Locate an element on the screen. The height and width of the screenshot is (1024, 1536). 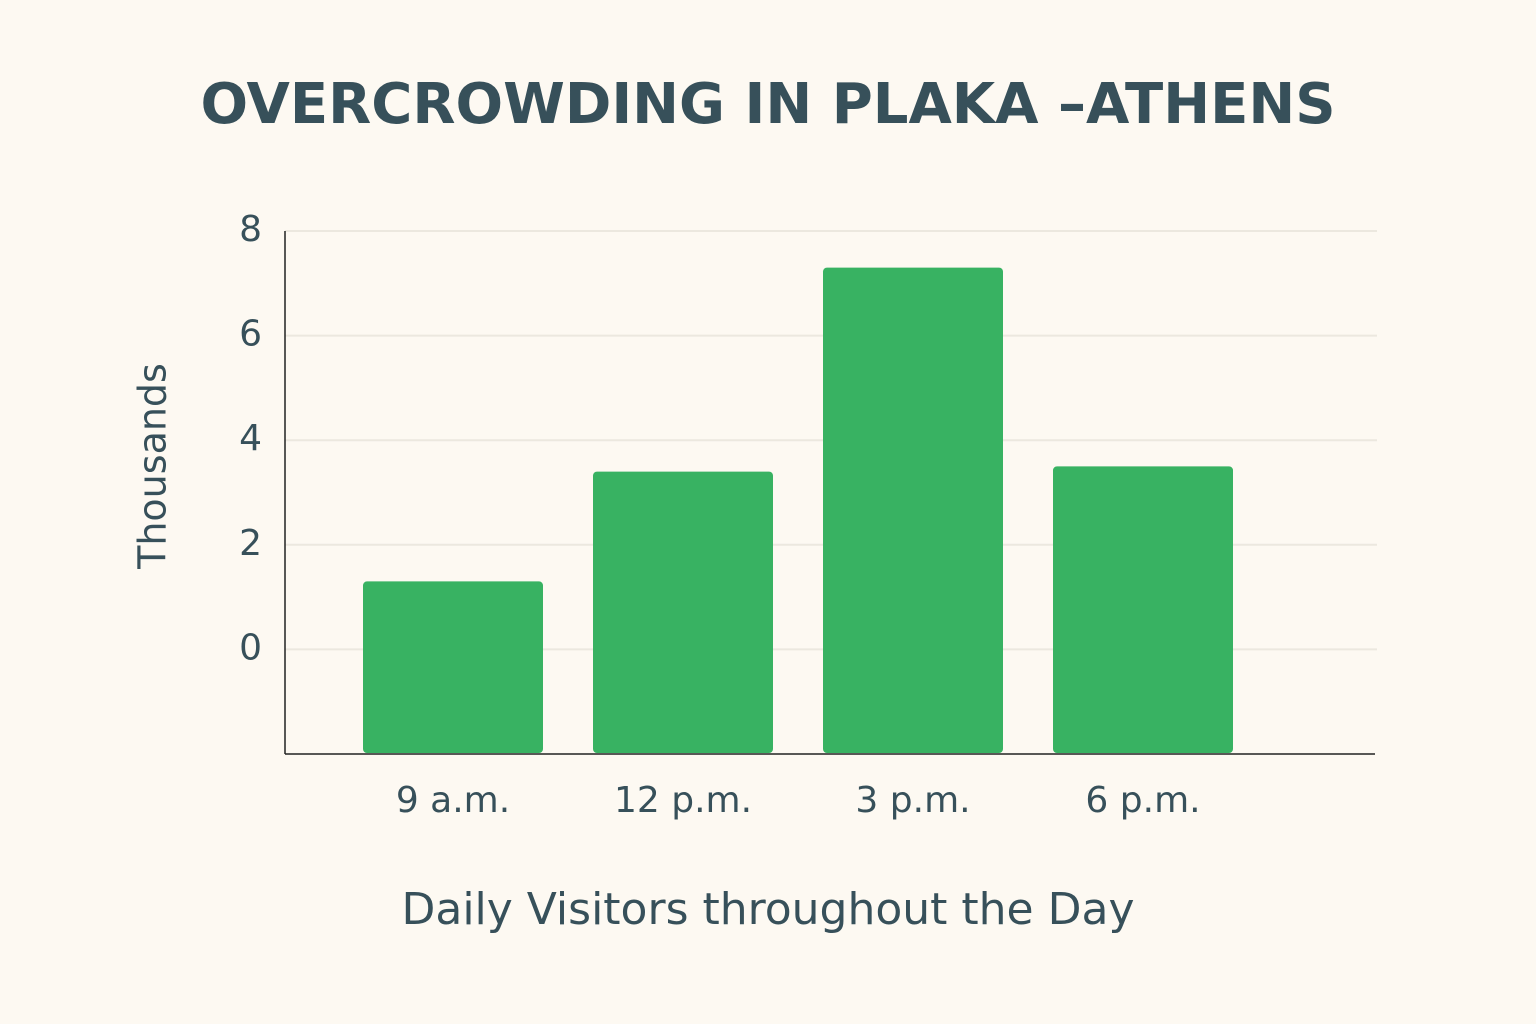
y-axis-title: Thousands is located at coordinates (153, 466).